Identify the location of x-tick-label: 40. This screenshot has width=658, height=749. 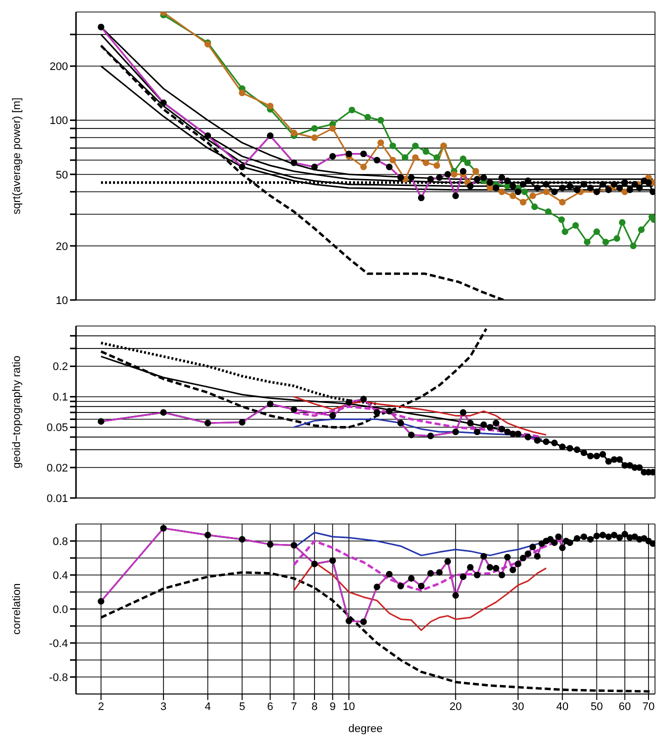
(562, 706).